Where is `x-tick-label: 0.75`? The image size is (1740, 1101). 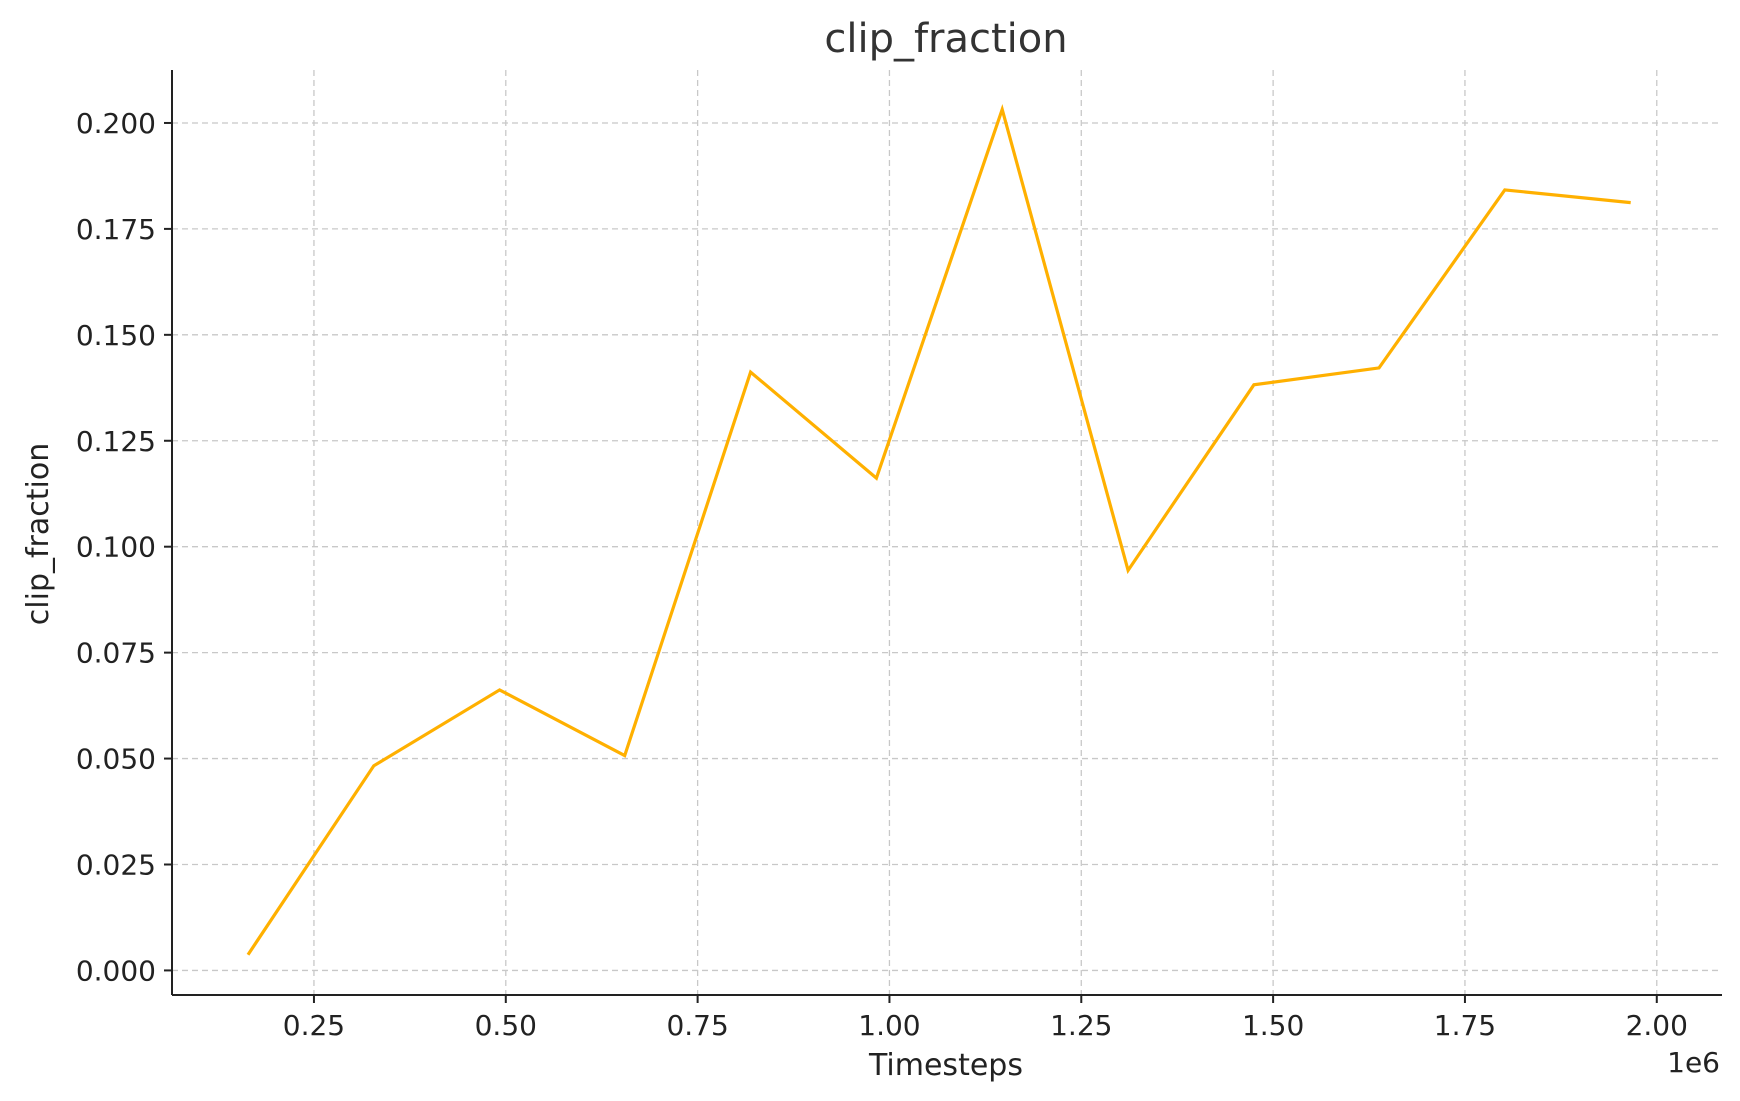
x-tick-label: 0.75 is located at coordinates (697, 1025).